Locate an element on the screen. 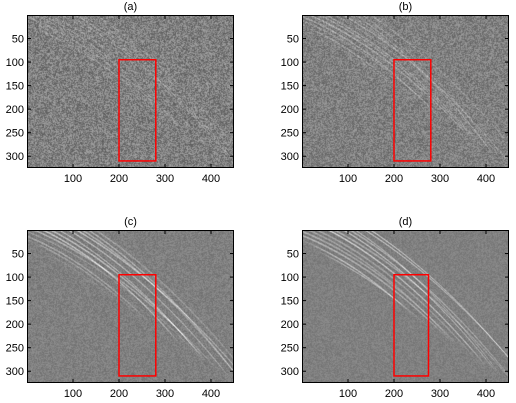 The width and height of the screenshot is (516, 403). panel-title: (a) is located at coordinates (130, 7).